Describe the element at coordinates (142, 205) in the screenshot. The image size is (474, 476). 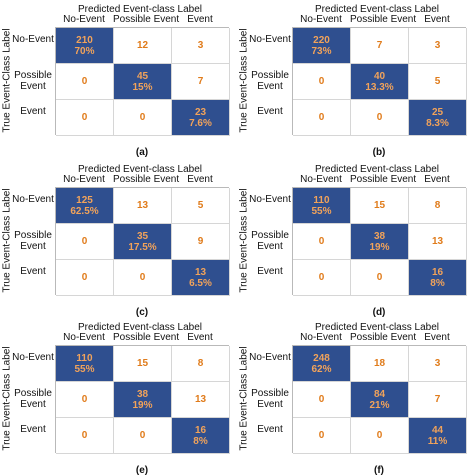
I see `cell-count: 13` at that location.